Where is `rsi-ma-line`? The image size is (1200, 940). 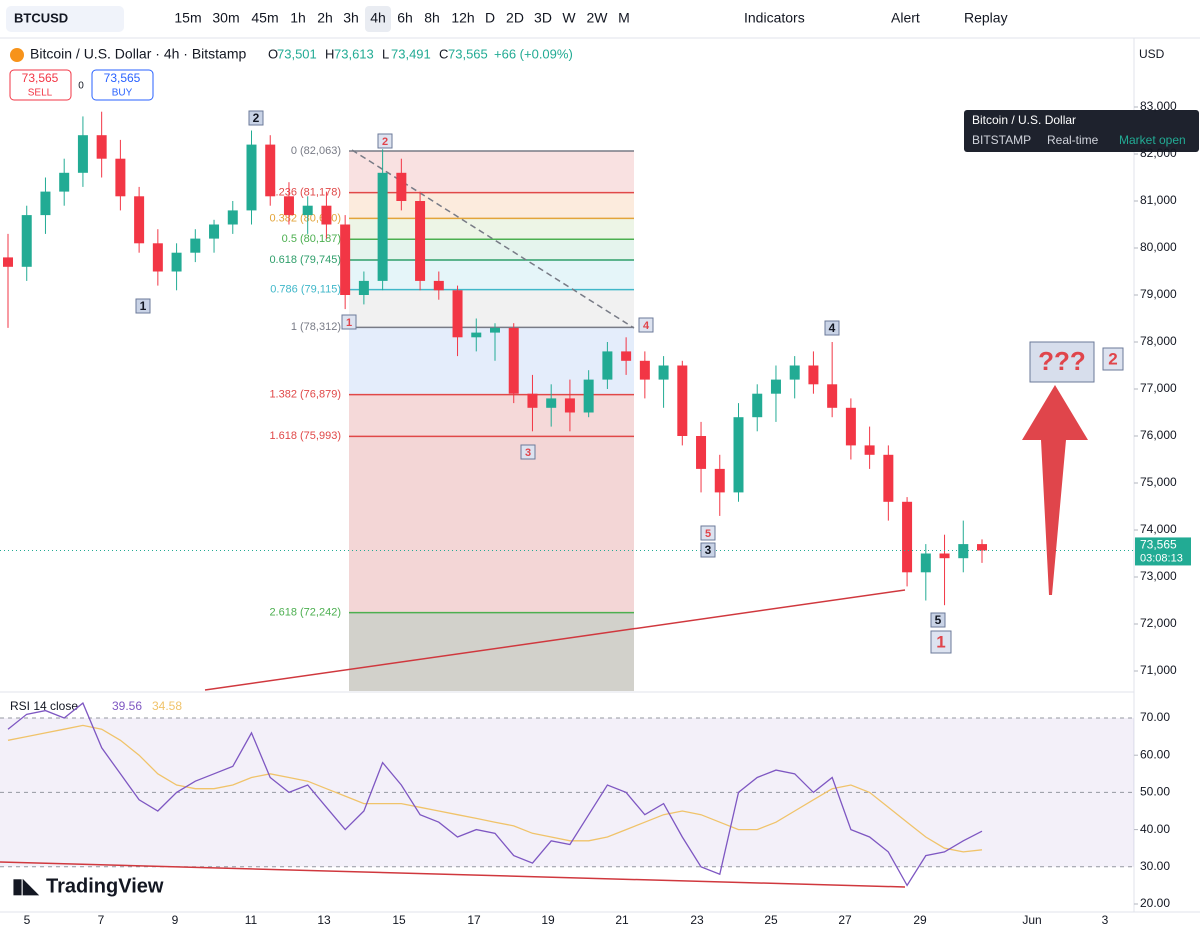
rsi-ma-line is located at coordinates (495, 788).